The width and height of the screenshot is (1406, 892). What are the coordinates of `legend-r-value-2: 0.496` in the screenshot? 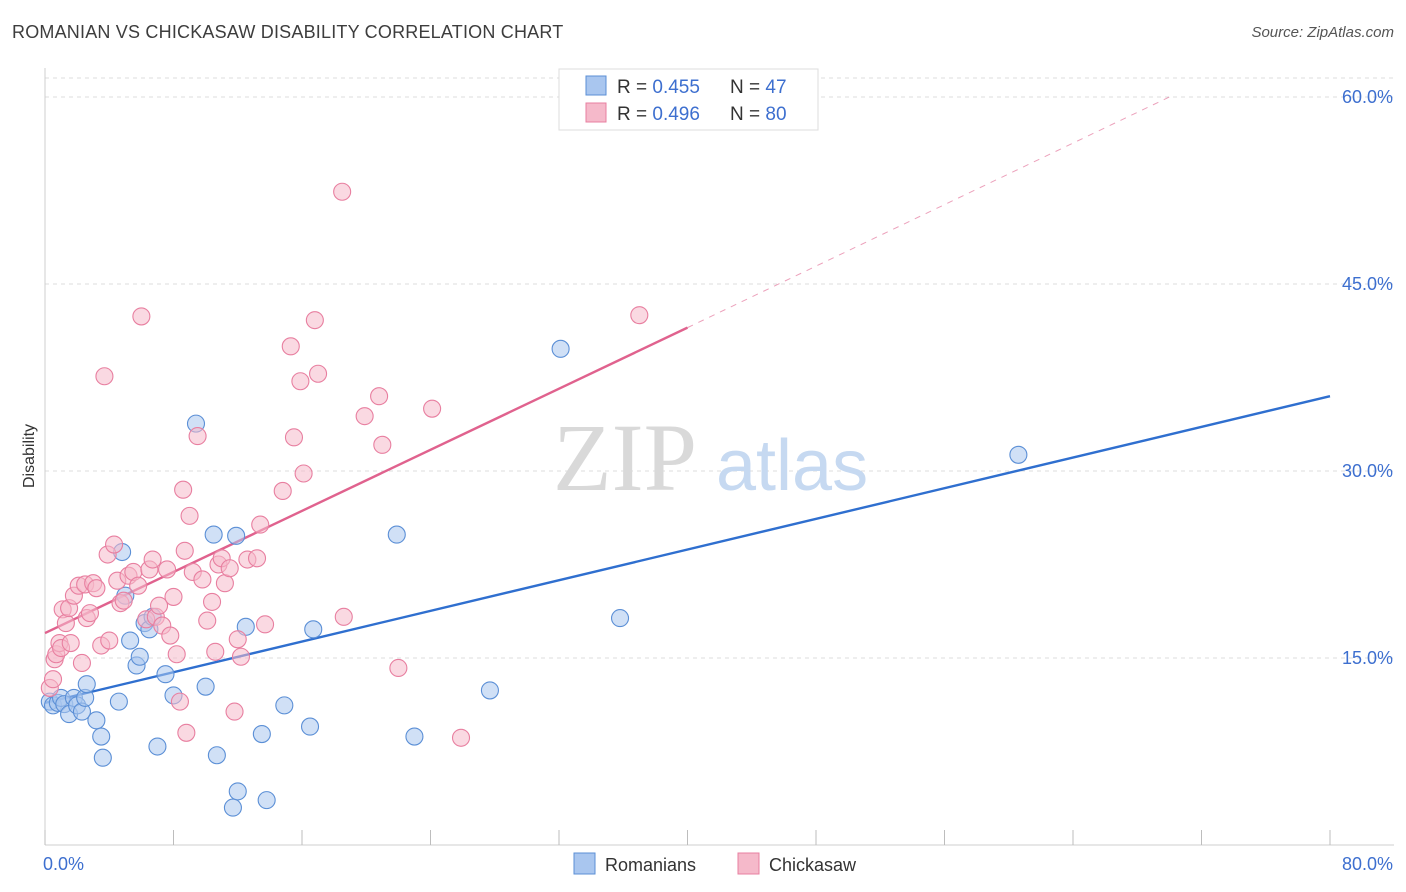 It's located at (676, 114).